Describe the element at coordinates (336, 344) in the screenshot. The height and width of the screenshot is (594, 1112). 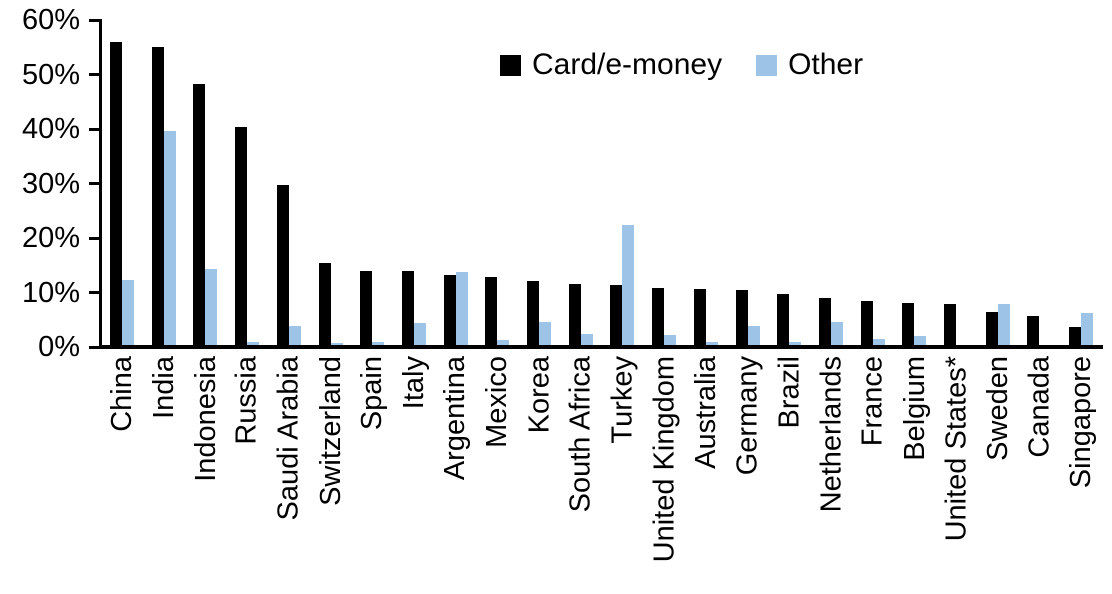
I see `bar-other-switzerland` at that location.